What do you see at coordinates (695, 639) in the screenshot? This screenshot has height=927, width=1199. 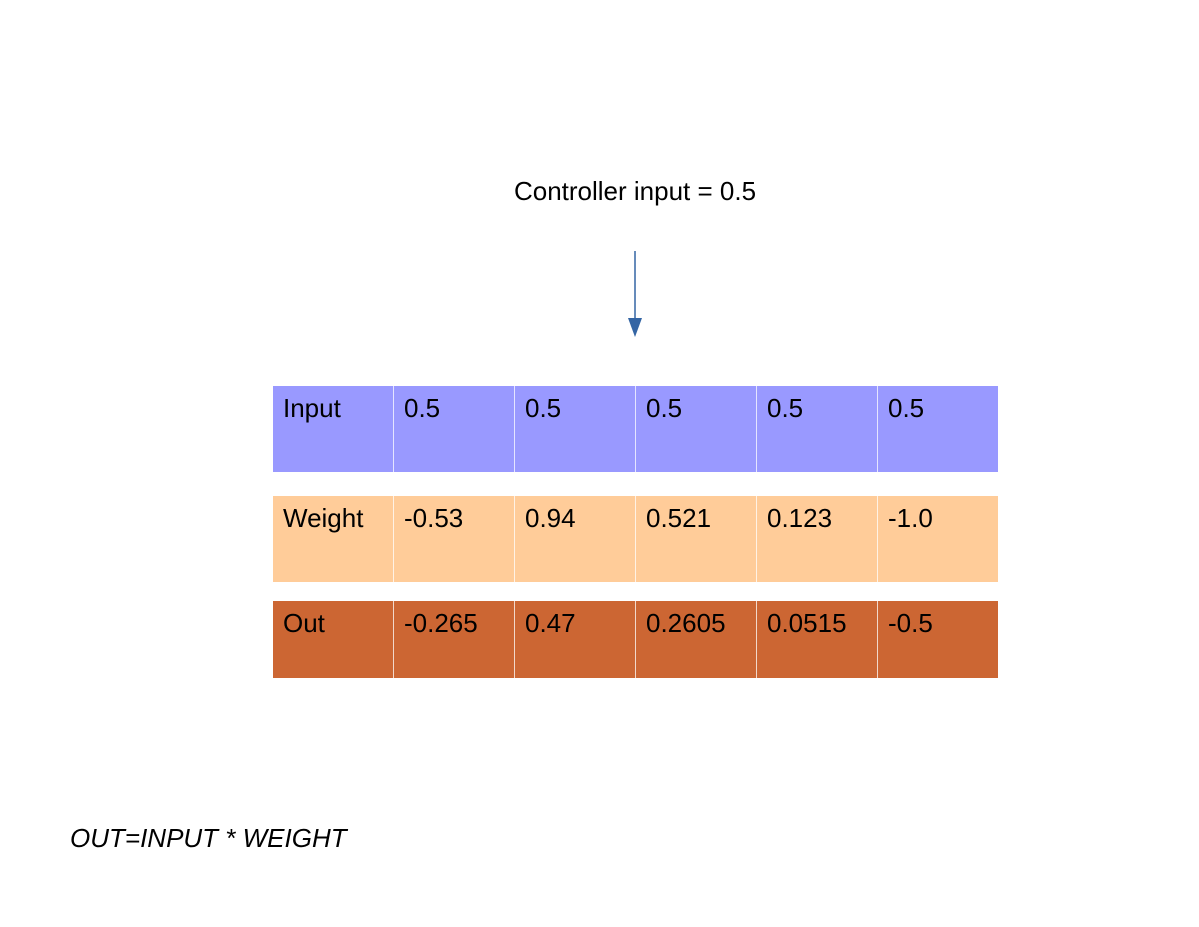 I see `out-value-cell: 0.2605` at bounding box center [695, 639].